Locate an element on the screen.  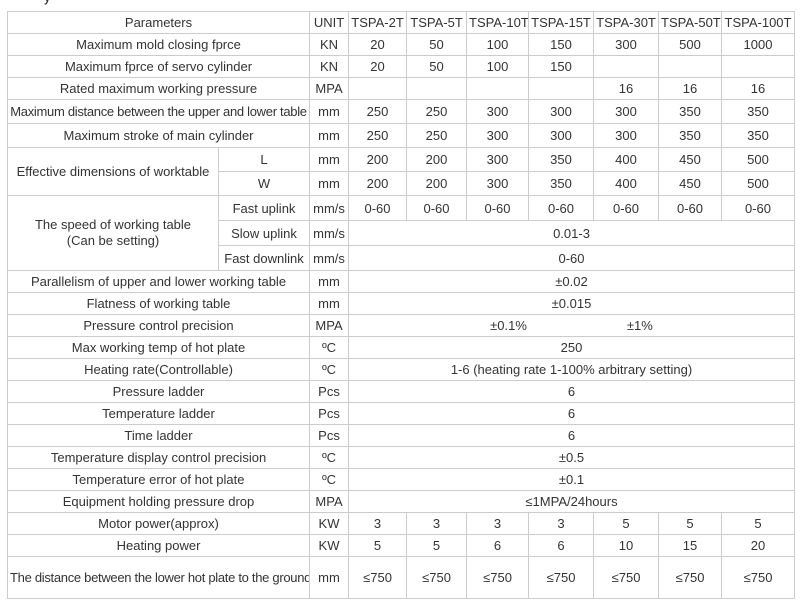
table-cell: 450 is located at coordinates (690, 159).